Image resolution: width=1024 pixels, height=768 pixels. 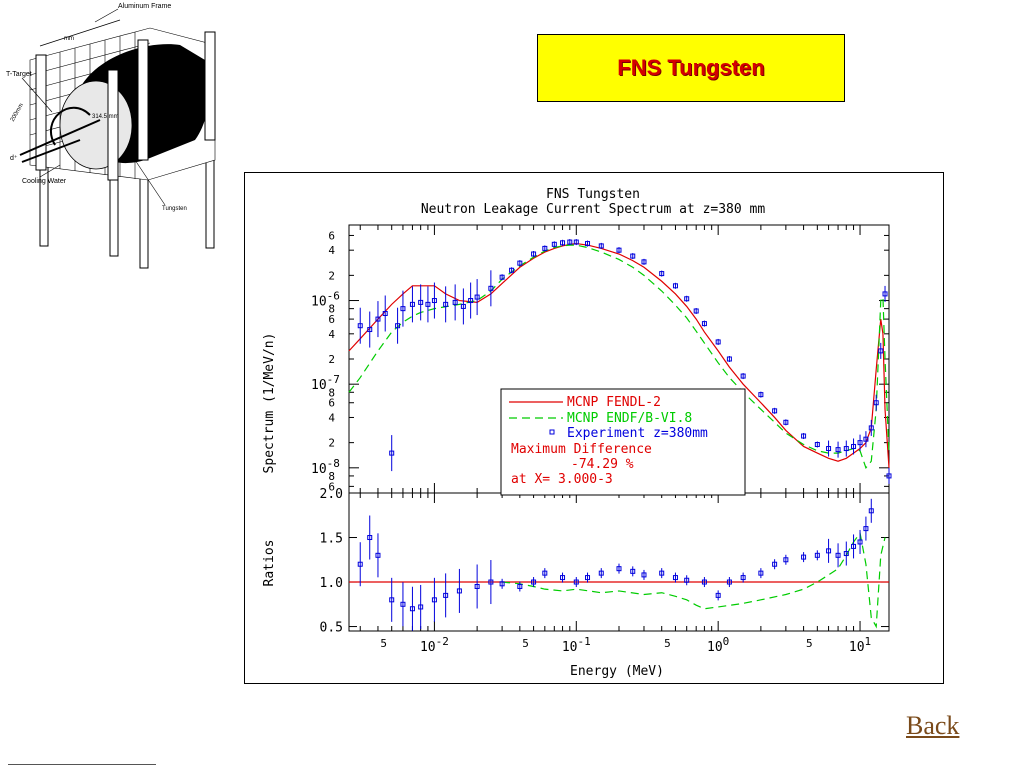 What do you see at coordinates (69, 39) in the screenshot?
I see `dimension-label: mm` at bounding box center [69, 39].